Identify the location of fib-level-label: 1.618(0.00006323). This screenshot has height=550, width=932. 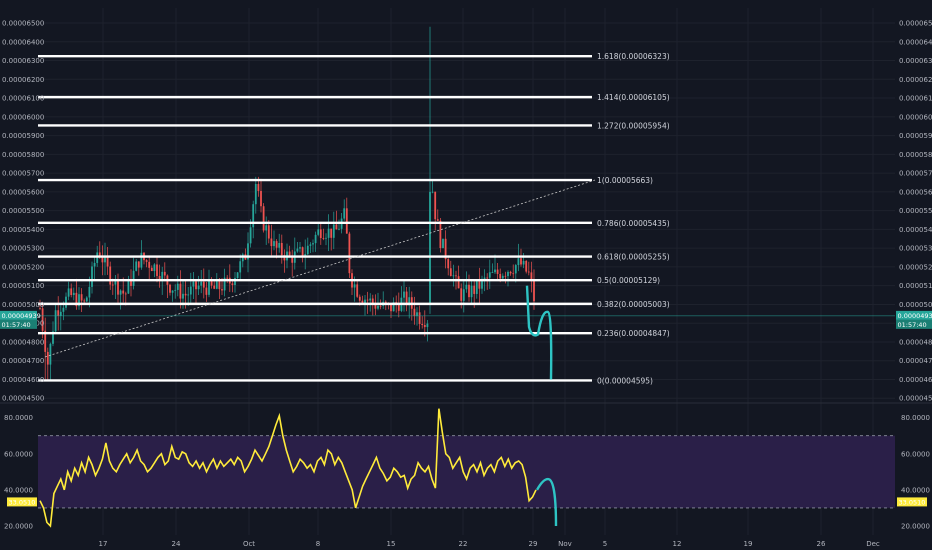
(633, 56).